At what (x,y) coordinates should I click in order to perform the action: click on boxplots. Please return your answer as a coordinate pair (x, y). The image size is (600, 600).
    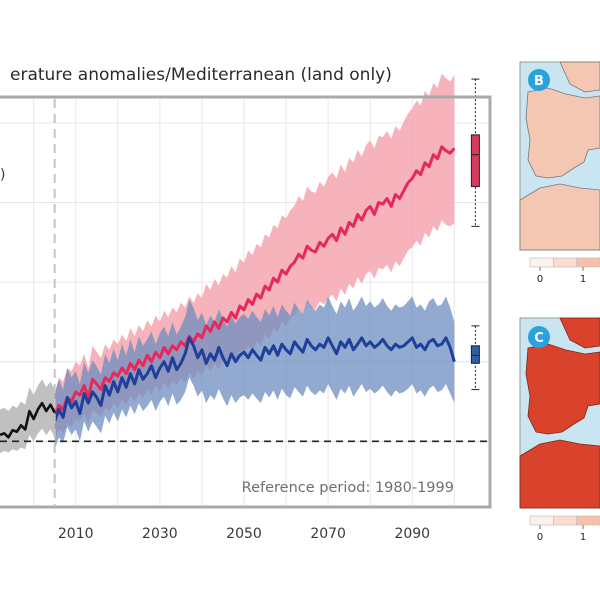
    Looking at the image, I should click on (475, 234).